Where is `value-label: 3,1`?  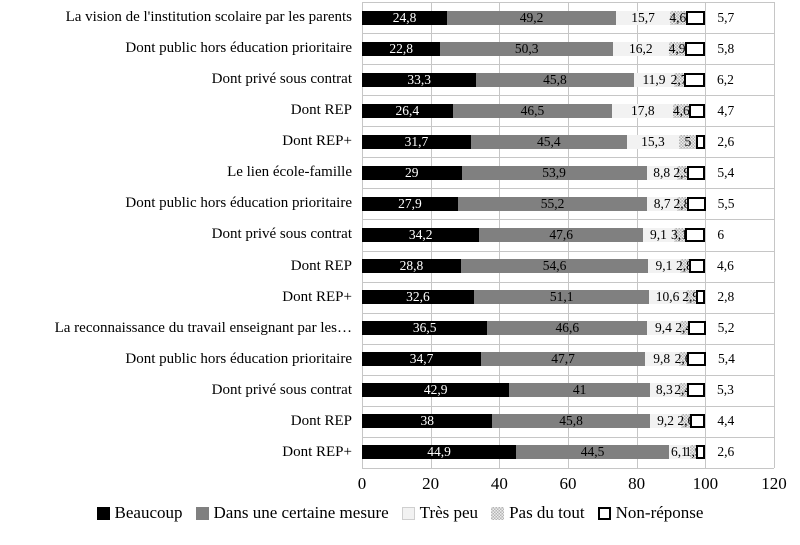 value-label: 3,1 is located at coordinates (679, 234).